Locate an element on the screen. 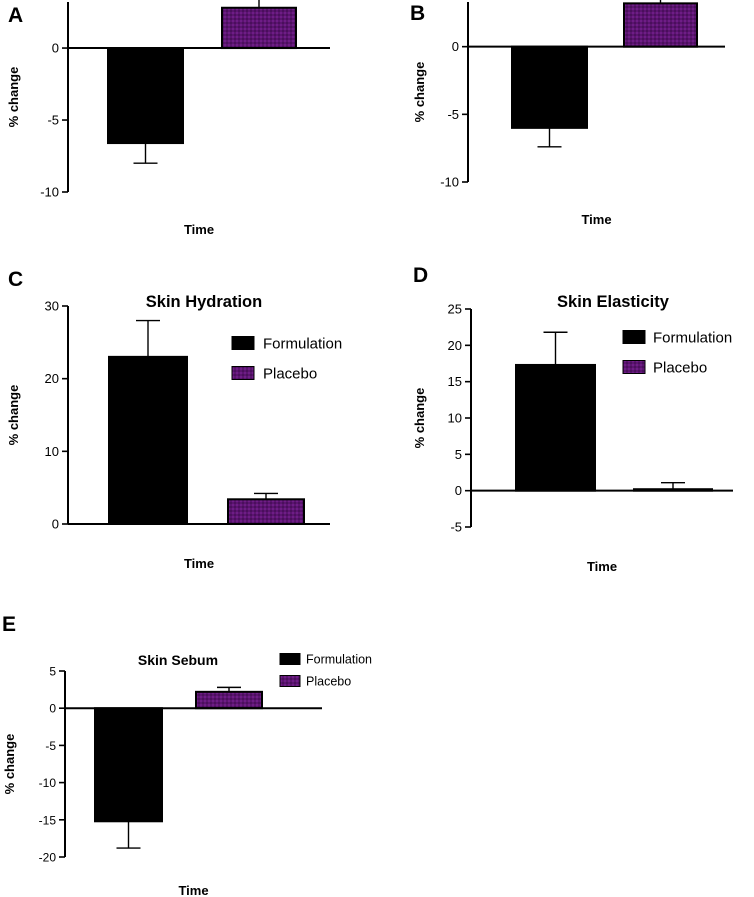  panel-label: A is located at coordinates (15, 15).